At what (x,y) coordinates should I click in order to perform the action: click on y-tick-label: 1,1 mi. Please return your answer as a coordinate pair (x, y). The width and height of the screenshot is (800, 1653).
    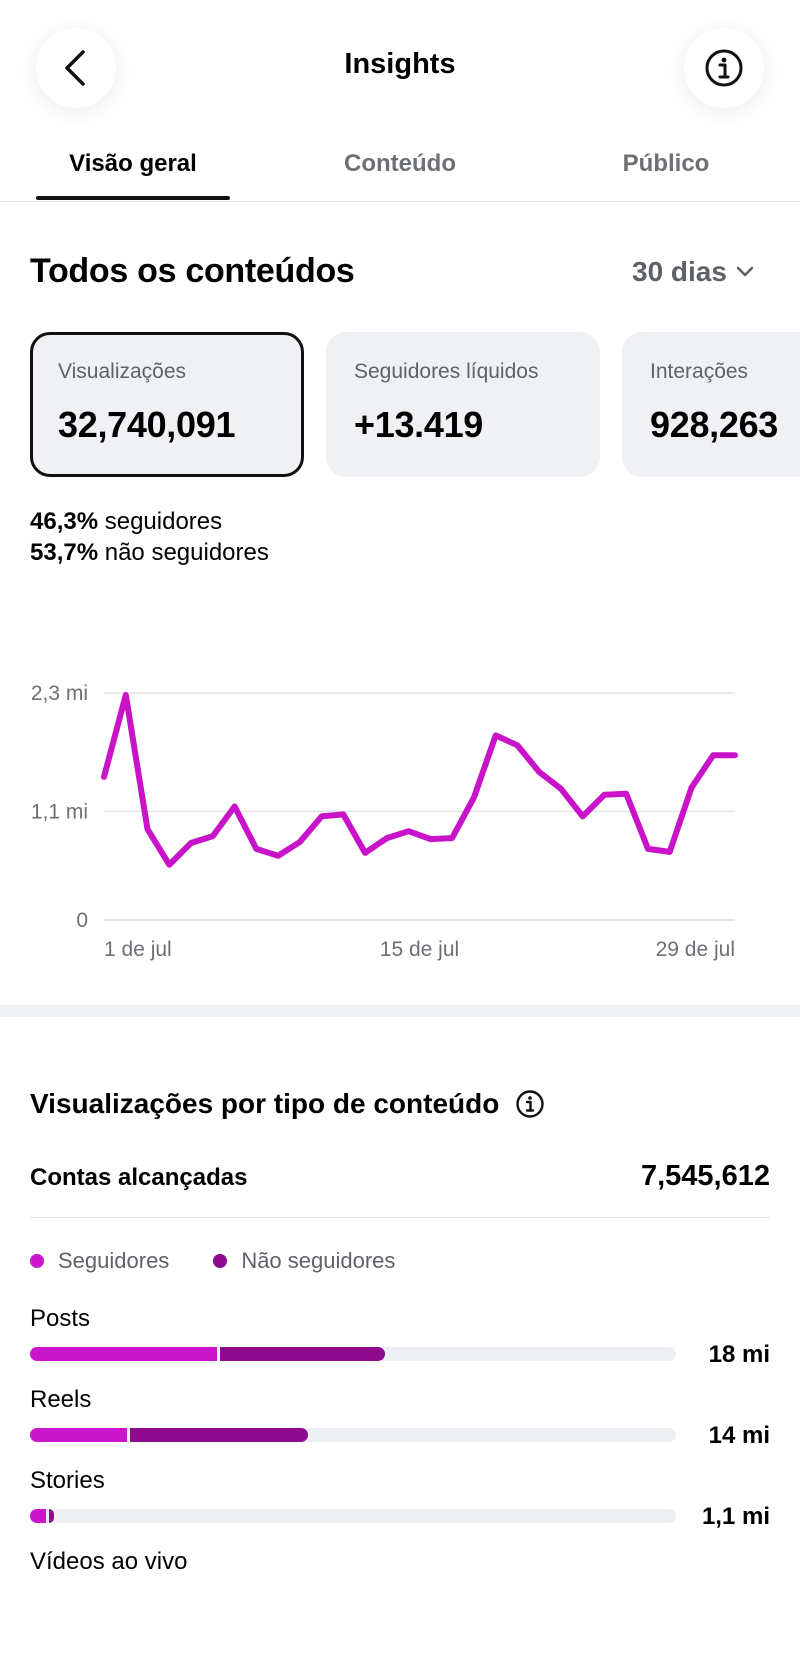
    Looking at the image, I should click on (59, 811).